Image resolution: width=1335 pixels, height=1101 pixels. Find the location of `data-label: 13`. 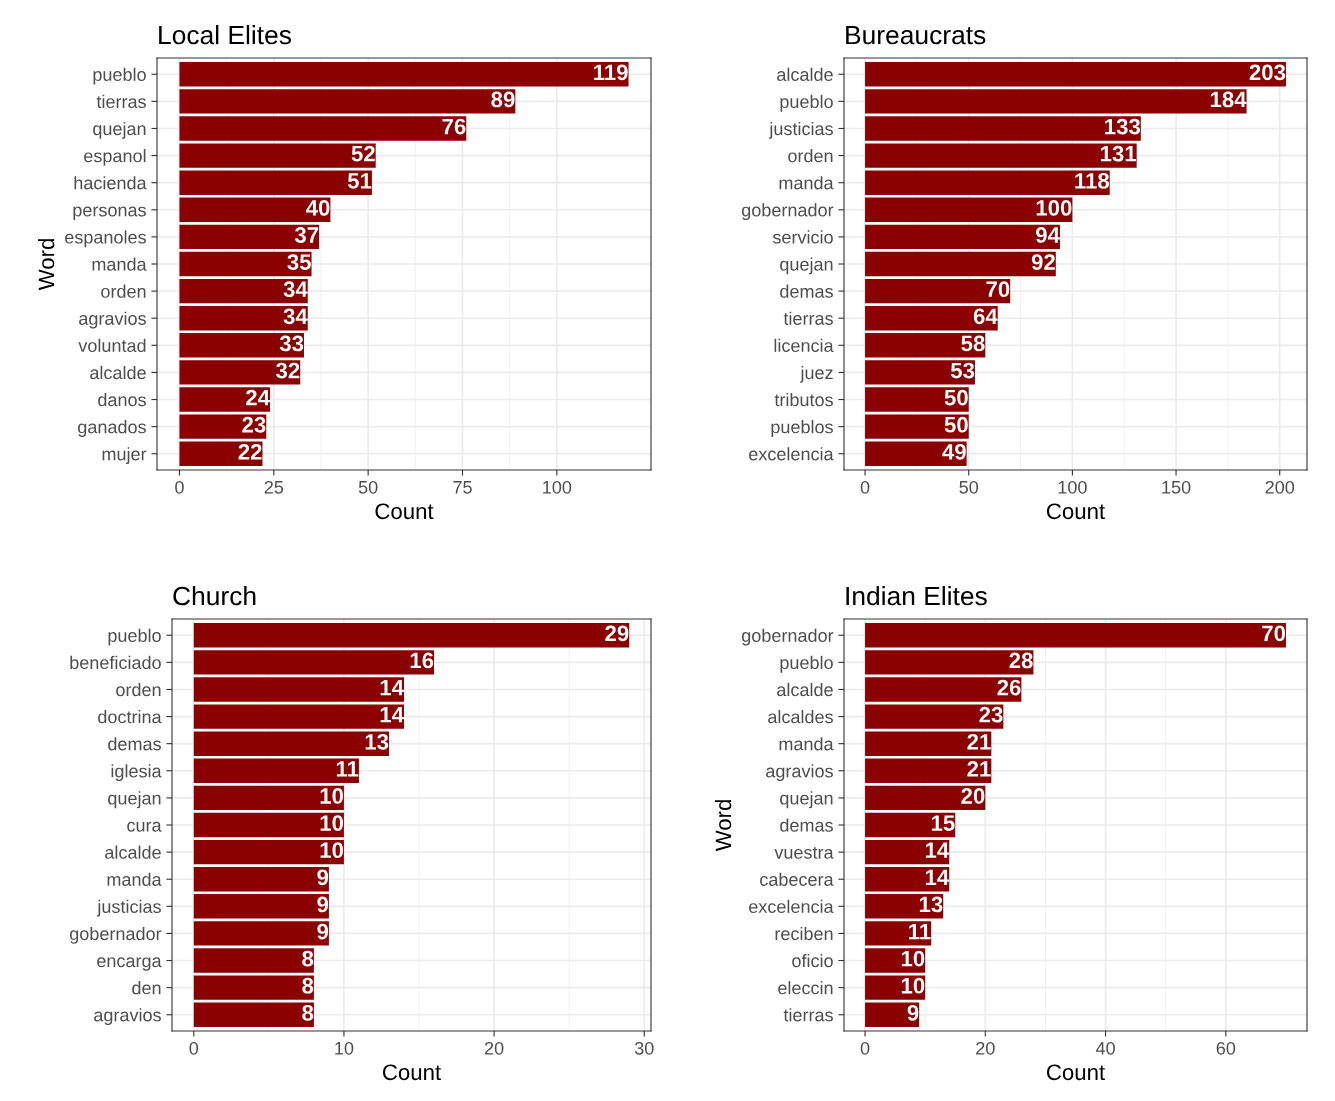

data-label: 13 is located at coordinates (377, 741).